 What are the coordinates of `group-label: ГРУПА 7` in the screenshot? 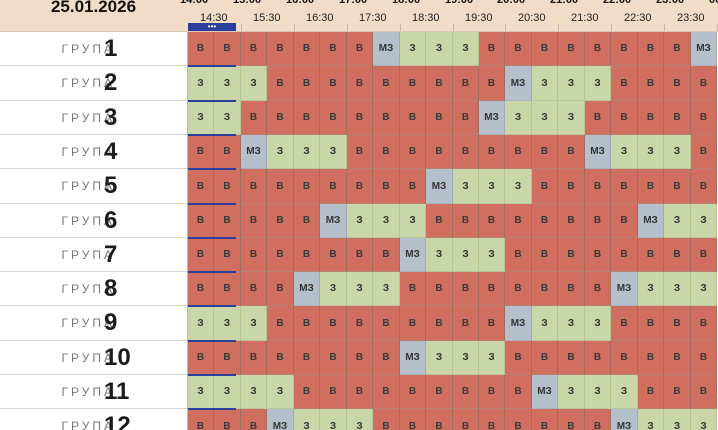 It's located at (93, 255).